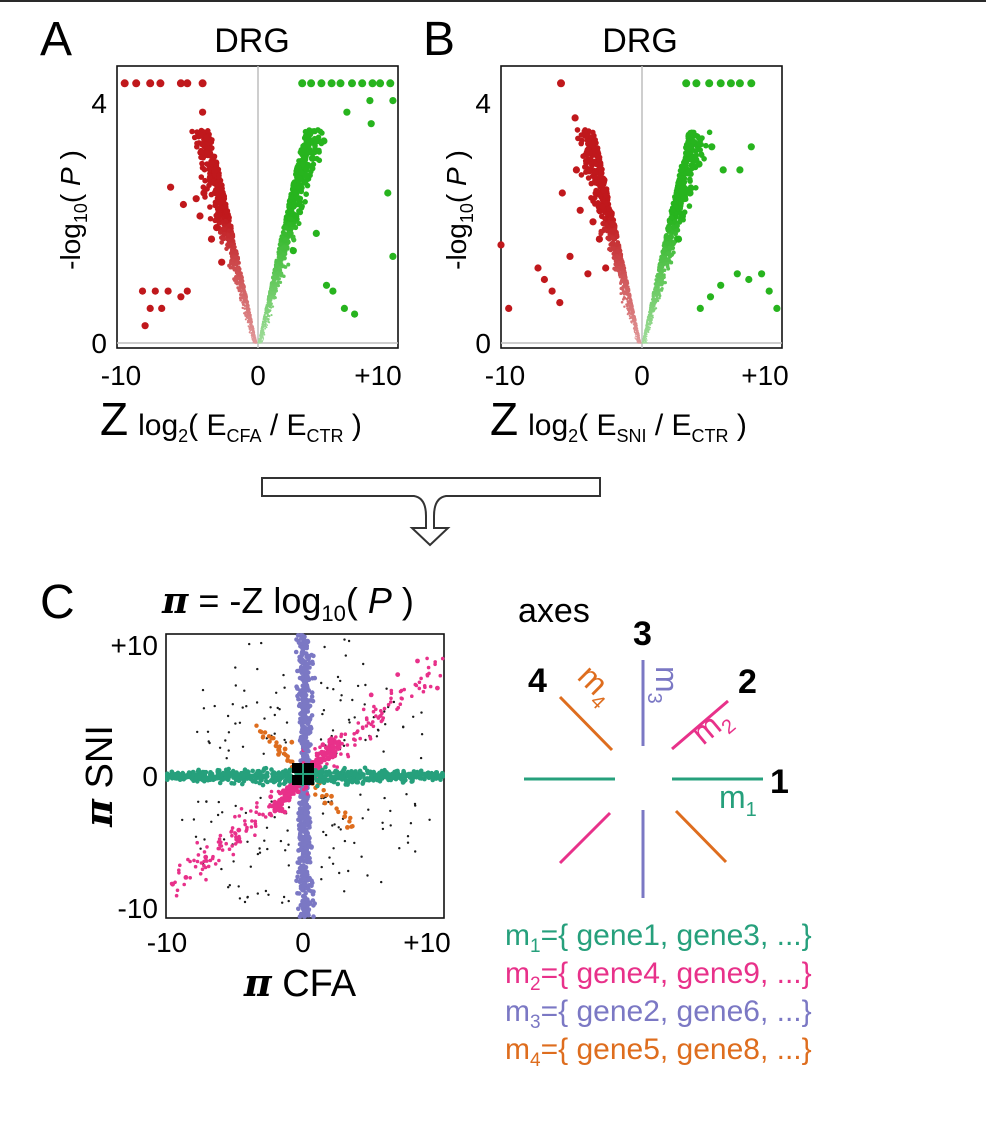 The width and height of the screenshot is (986, 1143). Describe the element at coordinates (483, 103) in the screenshot. I see `panel-b-ytick-4: 4` at that location.